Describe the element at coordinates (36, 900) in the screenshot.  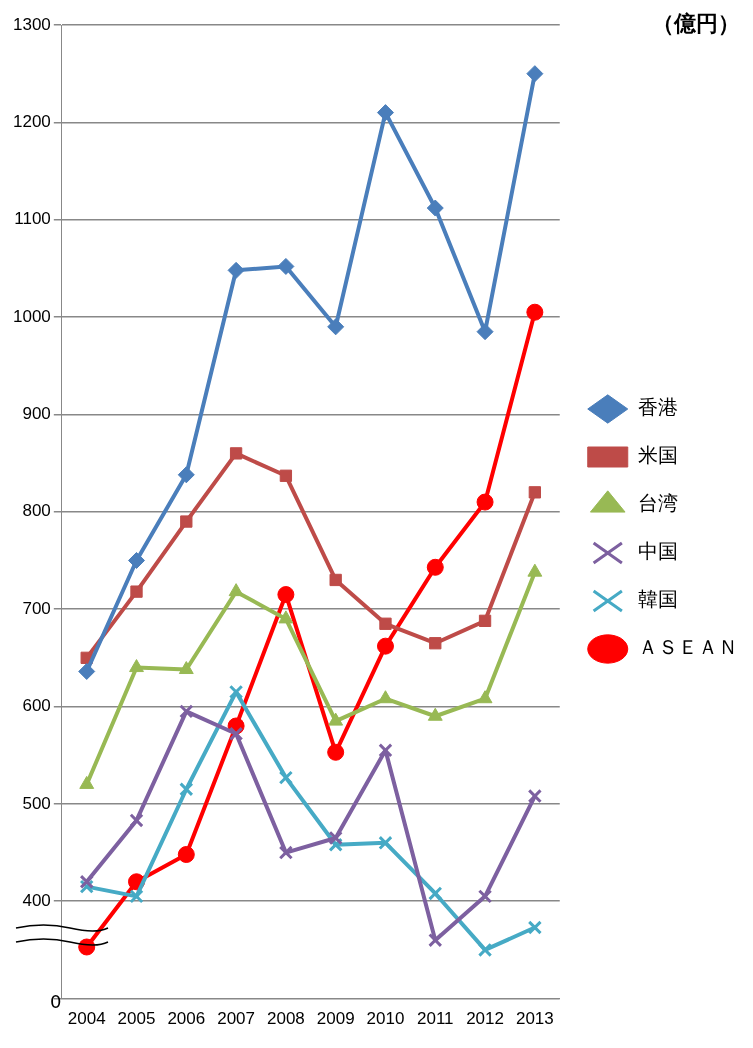
I see `y-tick-label: 400` at that location.